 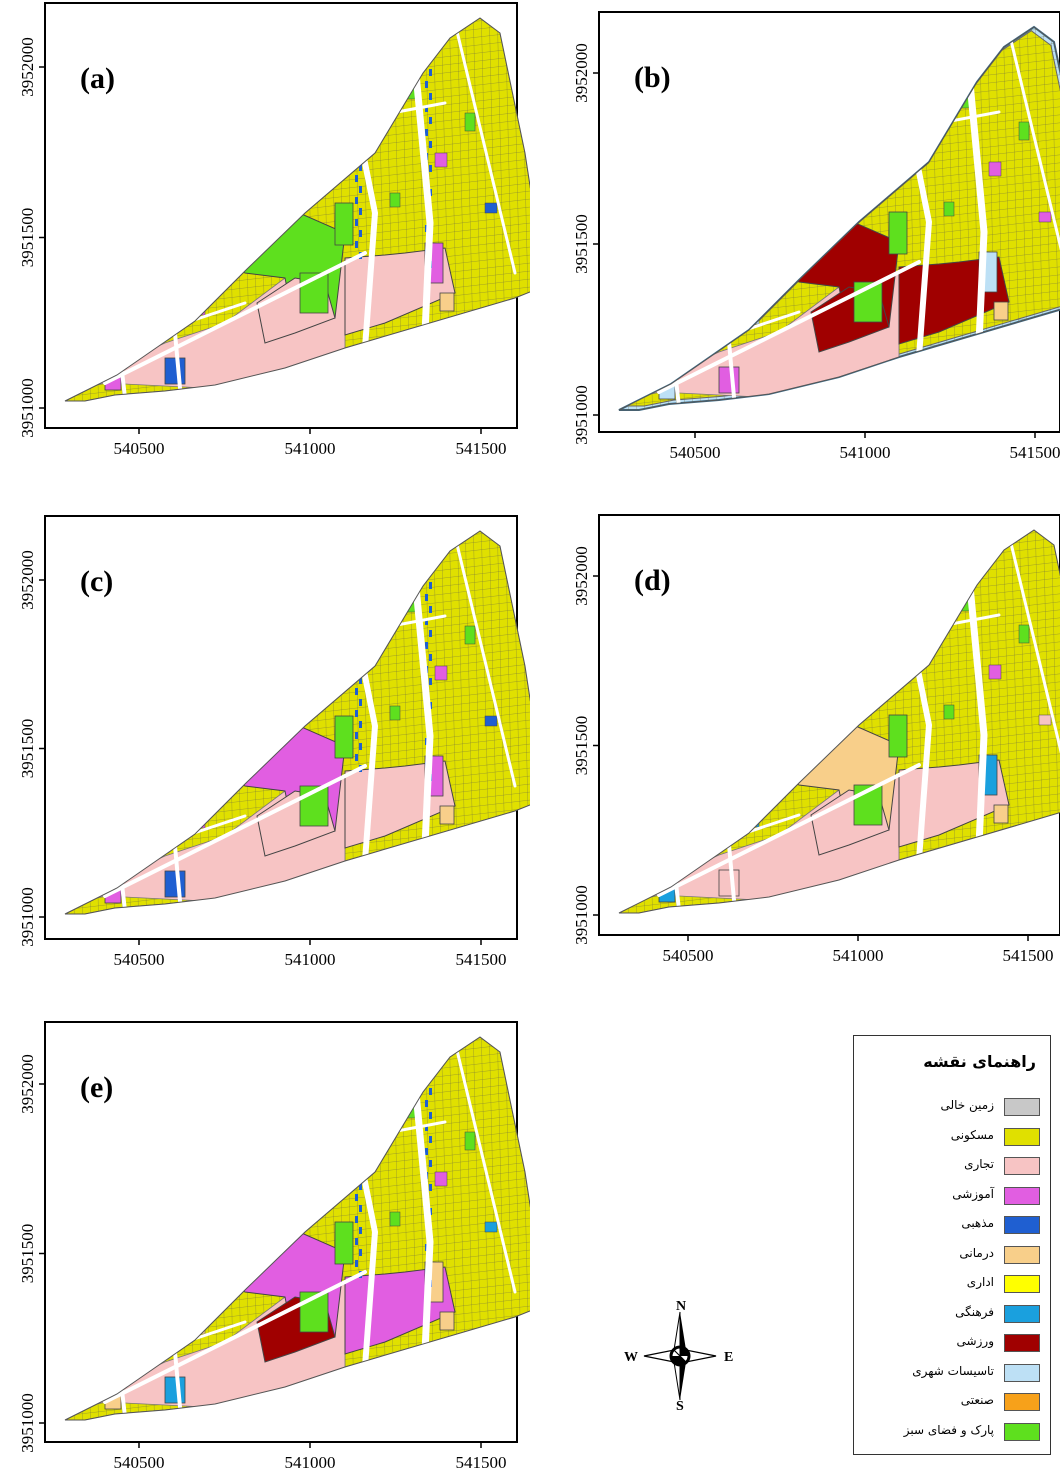 What do you see at coordinates (27, 67) in the screenshot?
I see `y-tick-label: 3952000` at bounding box center [27, 67].